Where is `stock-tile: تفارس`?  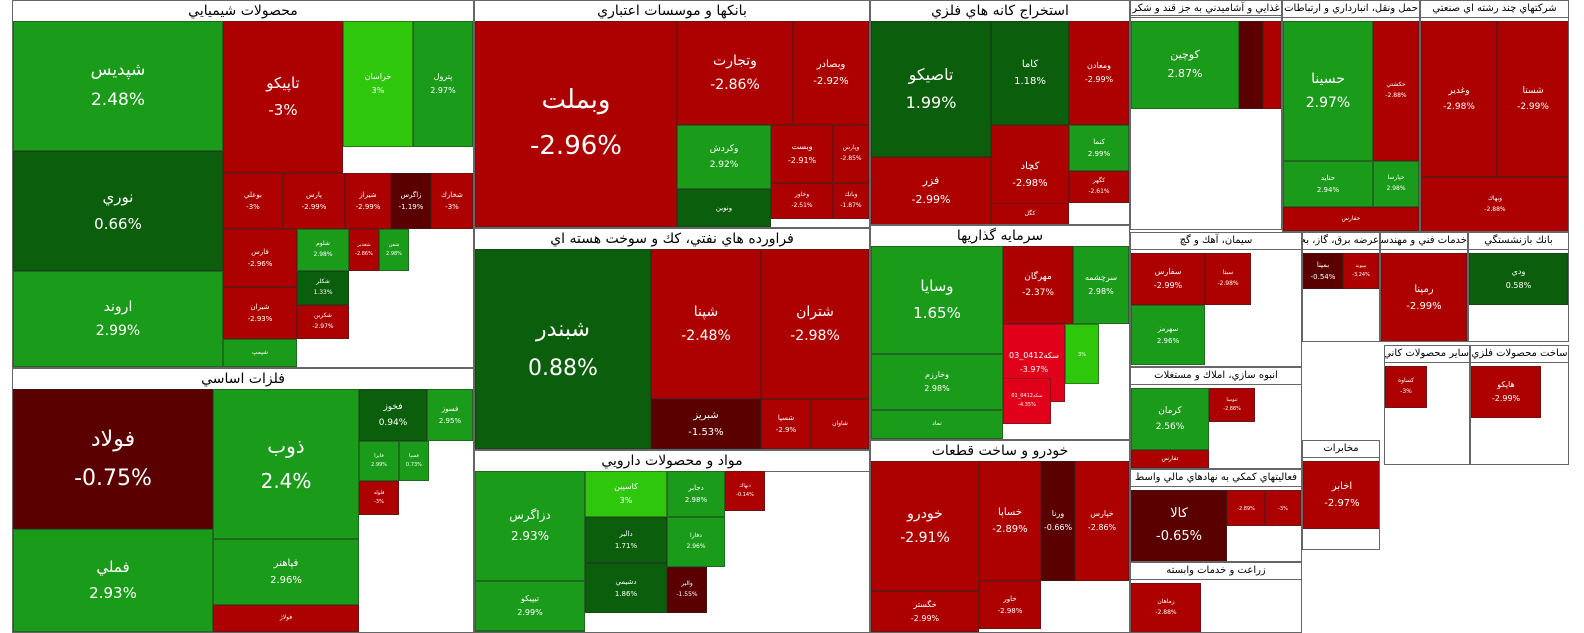
stock-tile: تفارس is located at coordinates (1170, 459).